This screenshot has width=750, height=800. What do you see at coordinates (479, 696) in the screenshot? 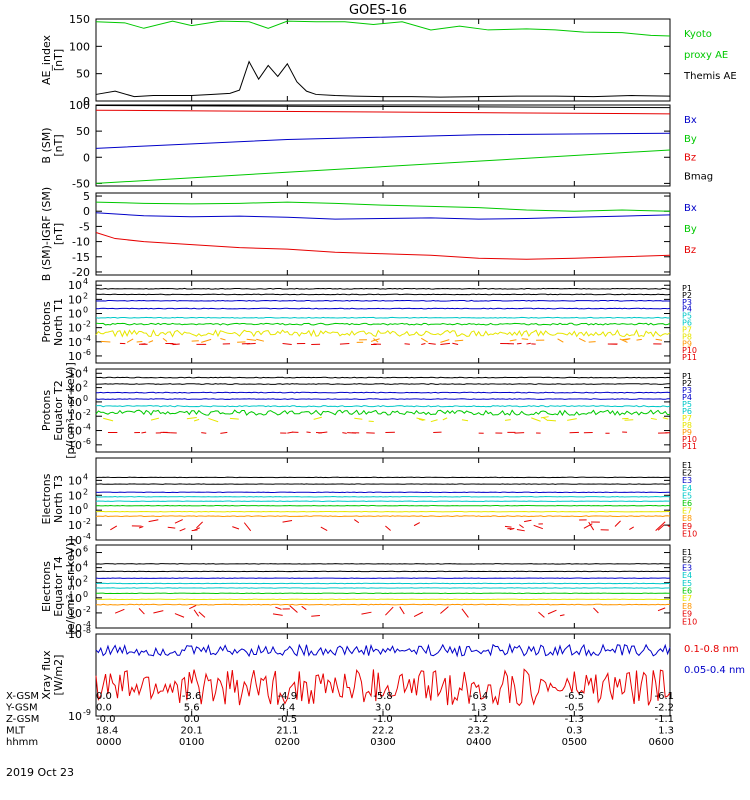
I see `x-annotation-value: -6.4` at bounding box center [479, 696].